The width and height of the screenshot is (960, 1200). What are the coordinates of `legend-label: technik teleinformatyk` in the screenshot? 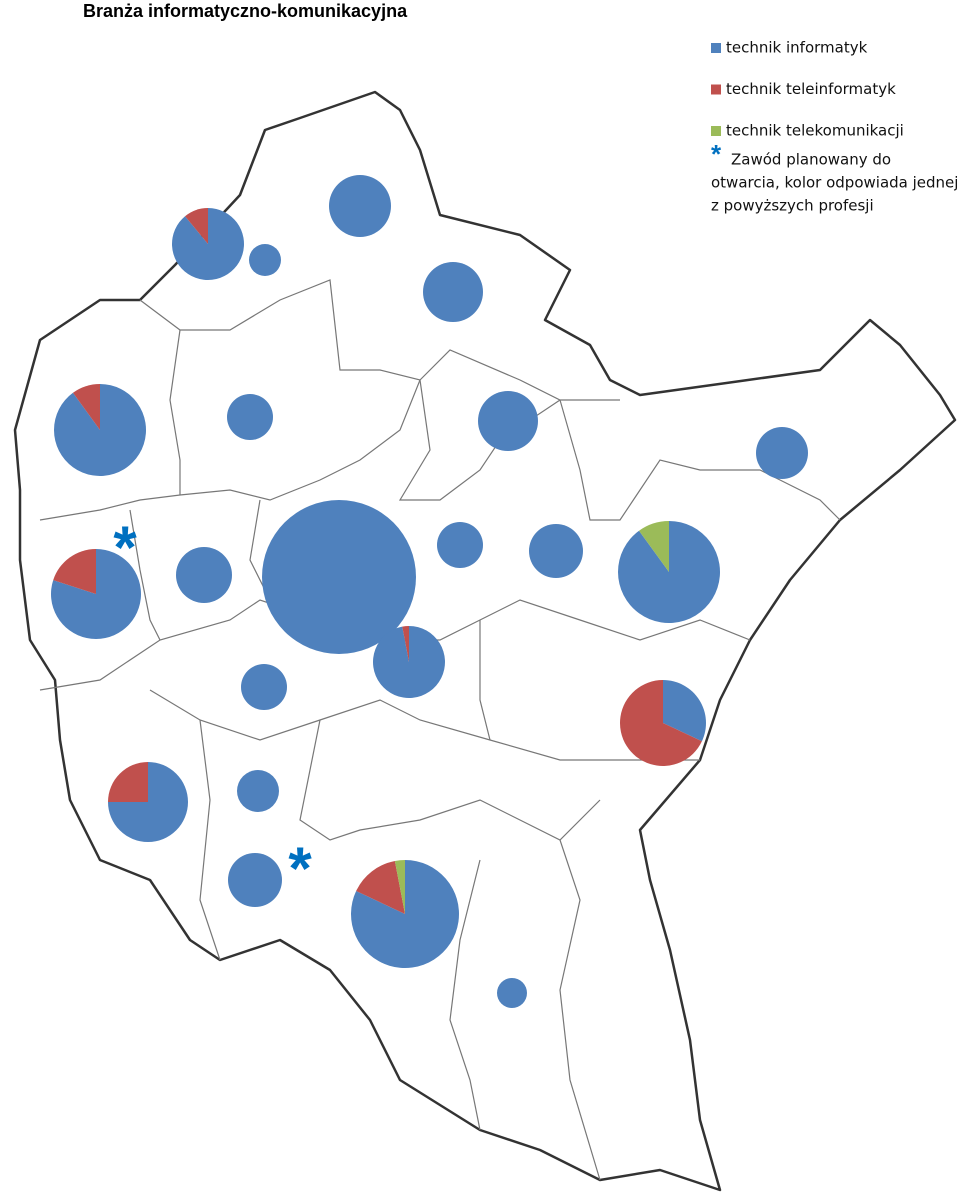 It's located at (811, 89).